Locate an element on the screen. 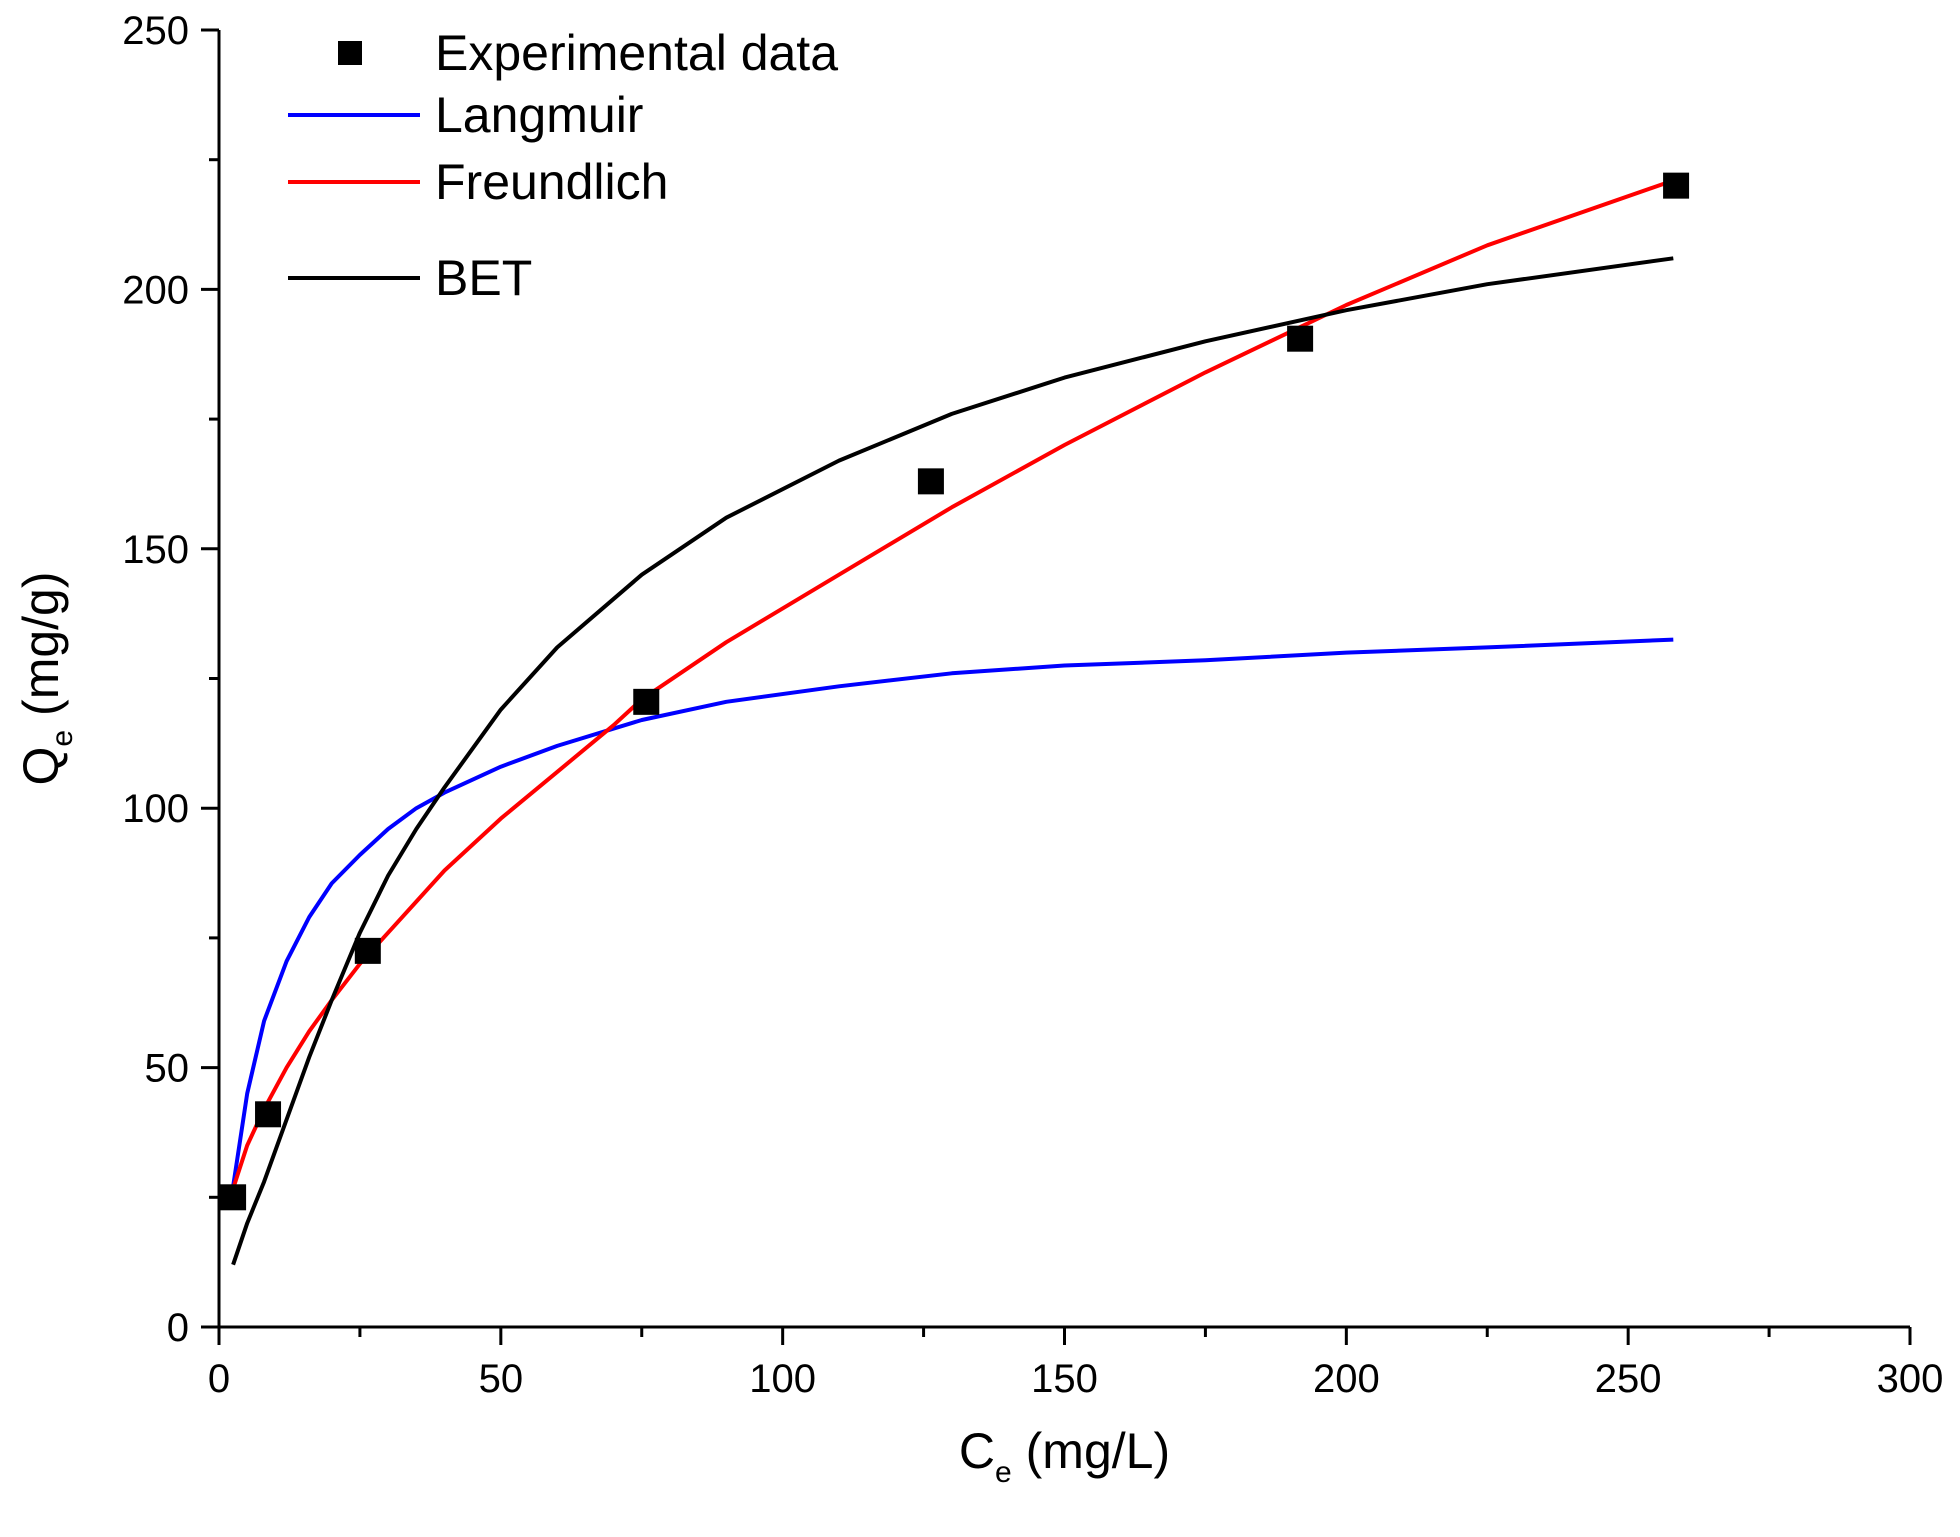 The image size is (1960, 1537). x-axis-title-sub: e is located at coordinates (1003, 1472).